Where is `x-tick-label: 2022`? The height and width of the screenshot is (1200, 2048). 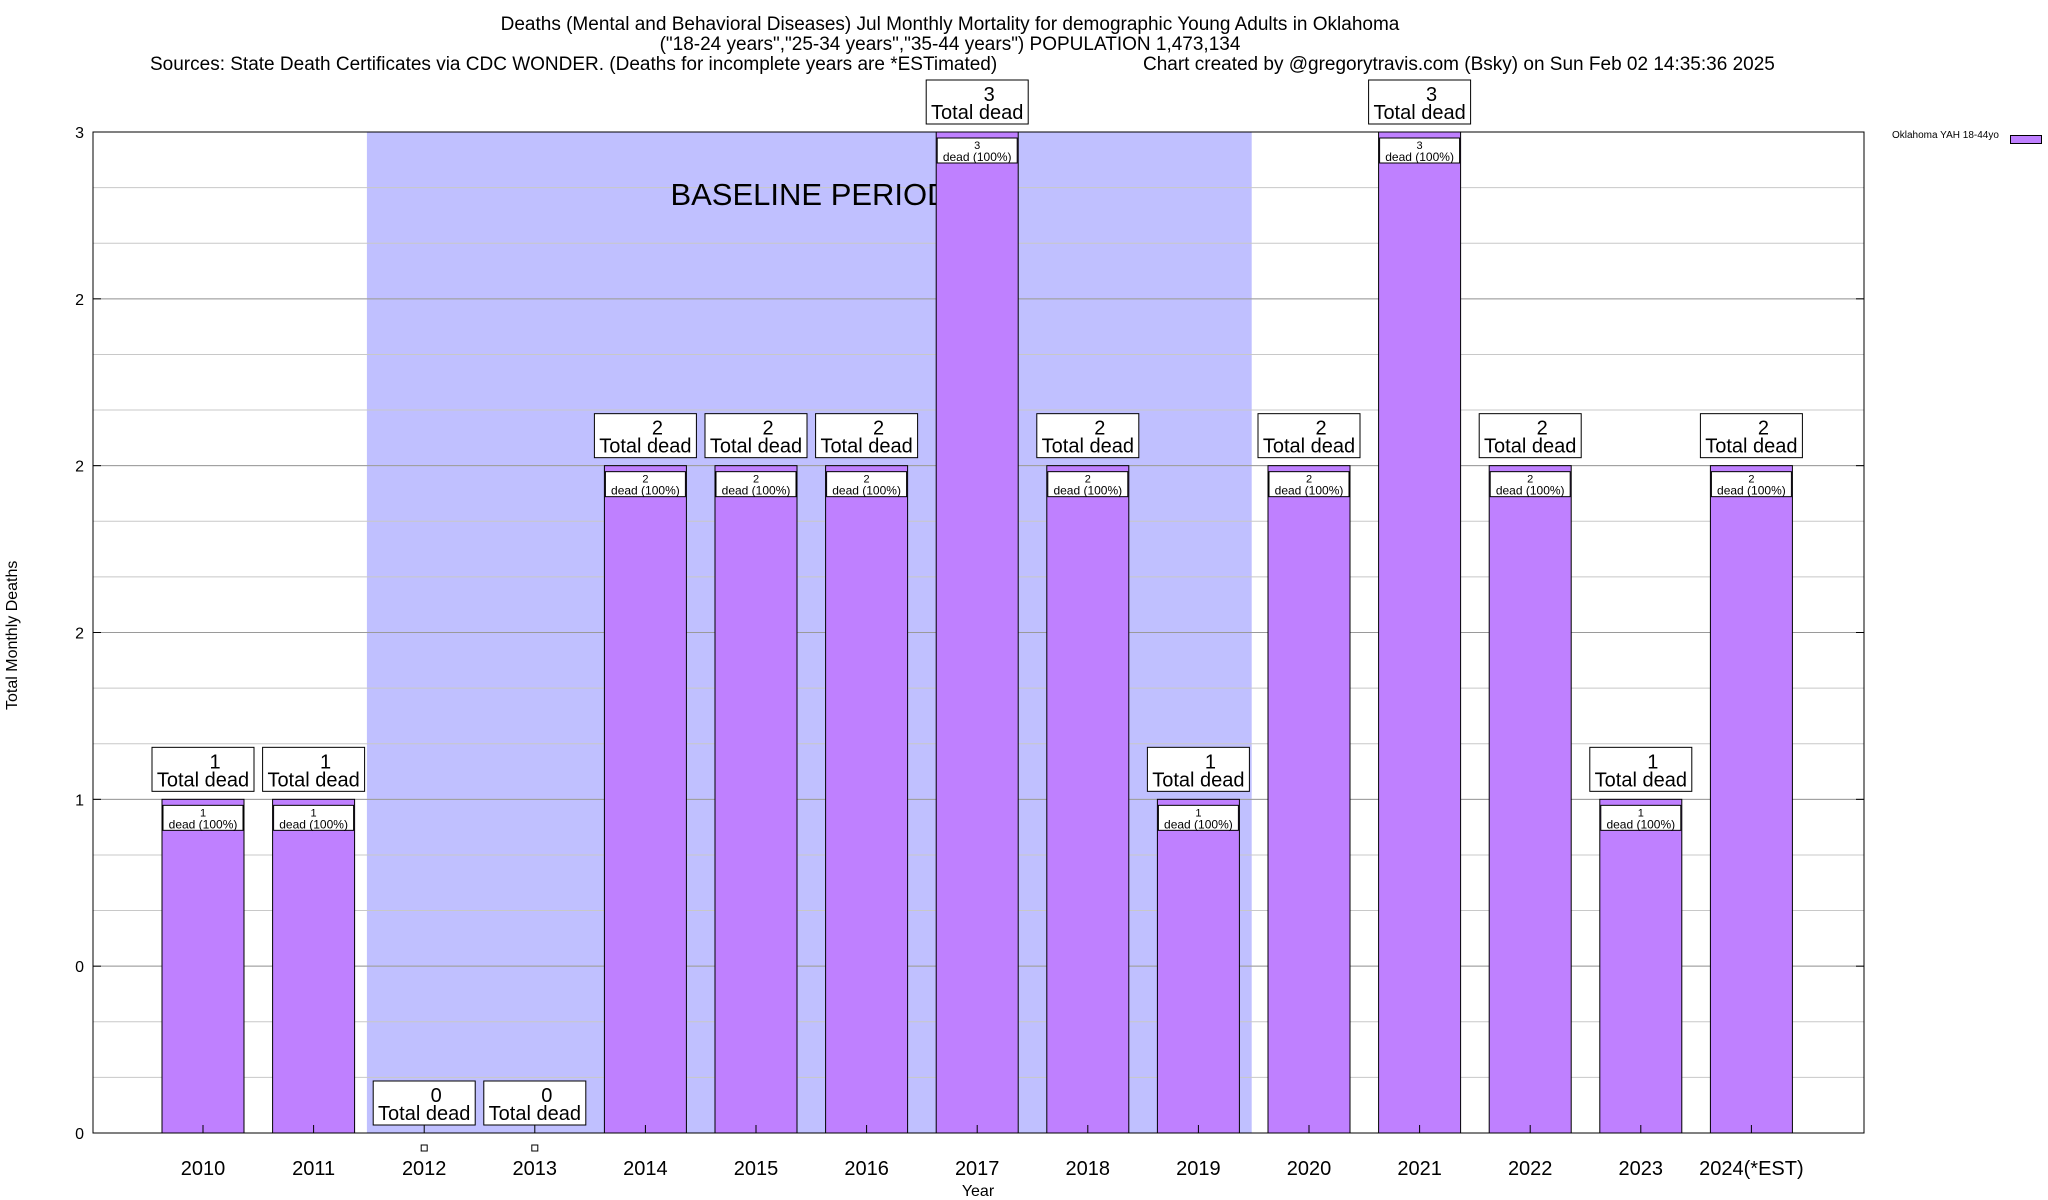
x-tick-label: 2022 is located at coordinates (1530, 1169).